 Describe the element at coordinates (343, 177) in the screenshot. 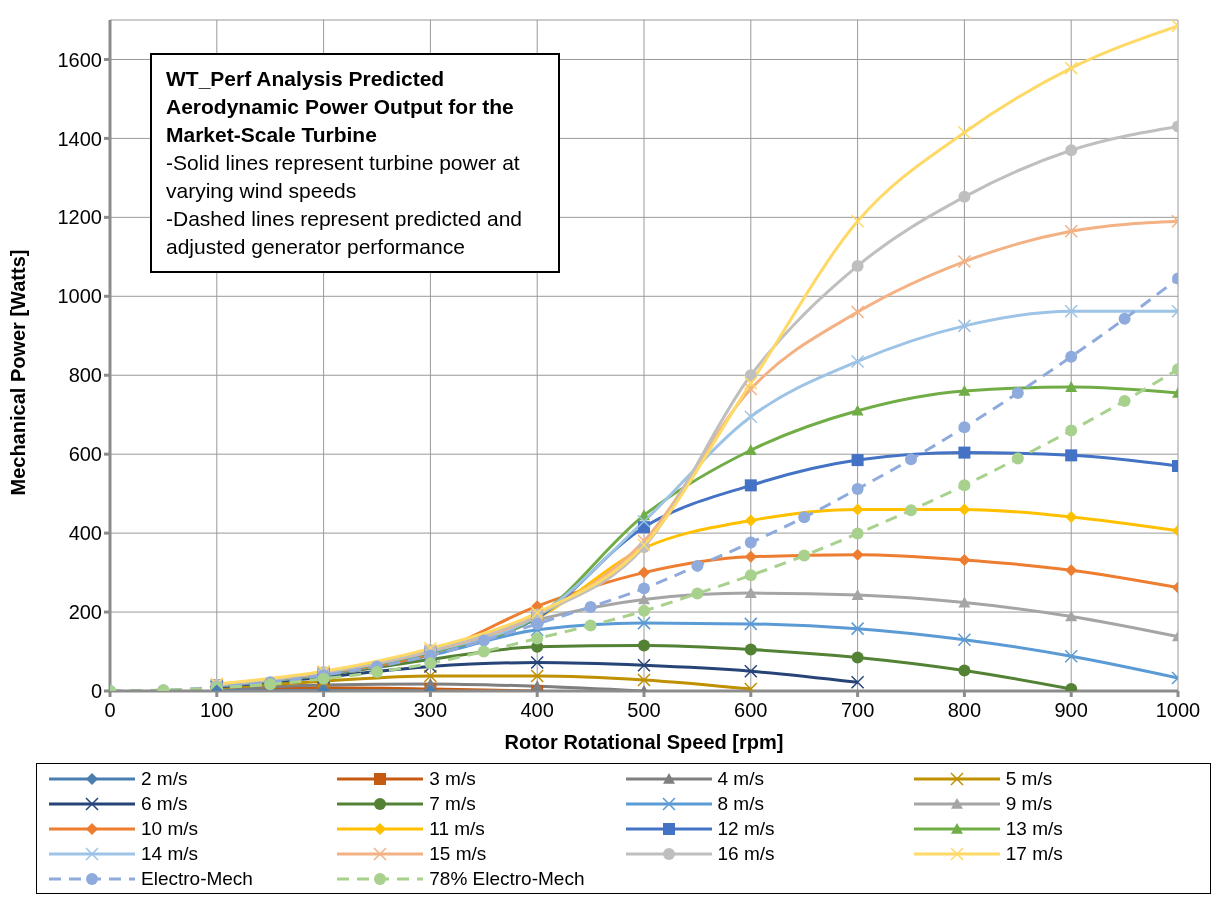

I see `annotation: -Solid lines represent turbine power at varying wind speeds` at that location.